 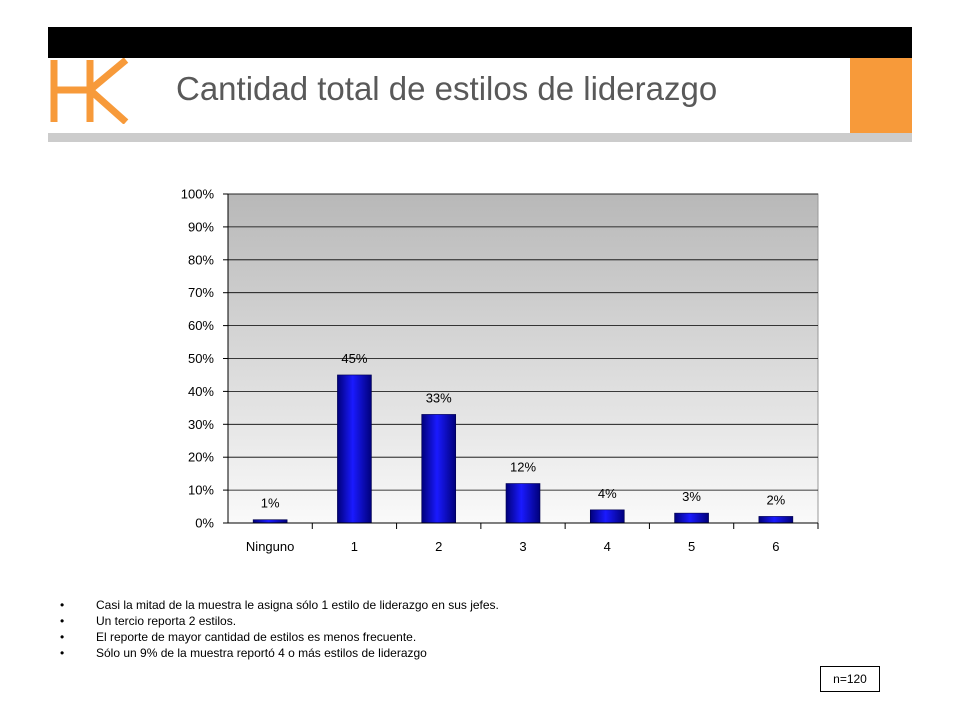 I want to click on x-tick-label: Ninguno, so click(x=270, y=546).